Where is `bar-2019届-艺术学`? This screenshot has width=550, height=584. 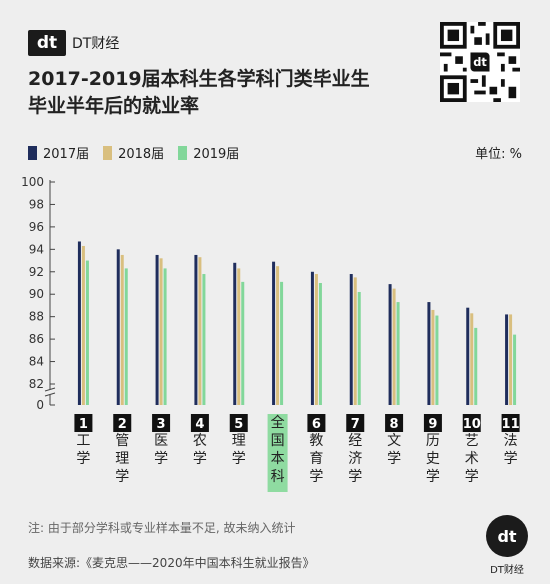
bar-2019届-艺术学 is located at coordinates (476, 366).